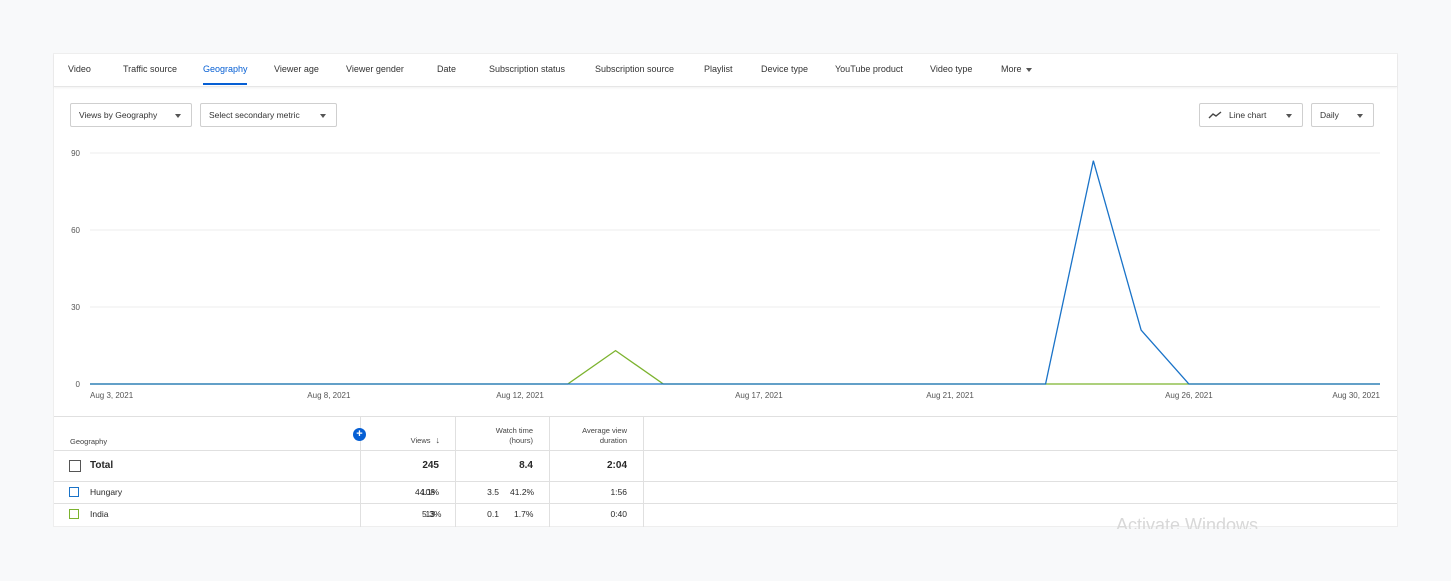  What do you see at coordinates (112, 395) in the screenshot?
I see `x-tick-label: Aug 3, 2021` at bounding box center [112, 395].